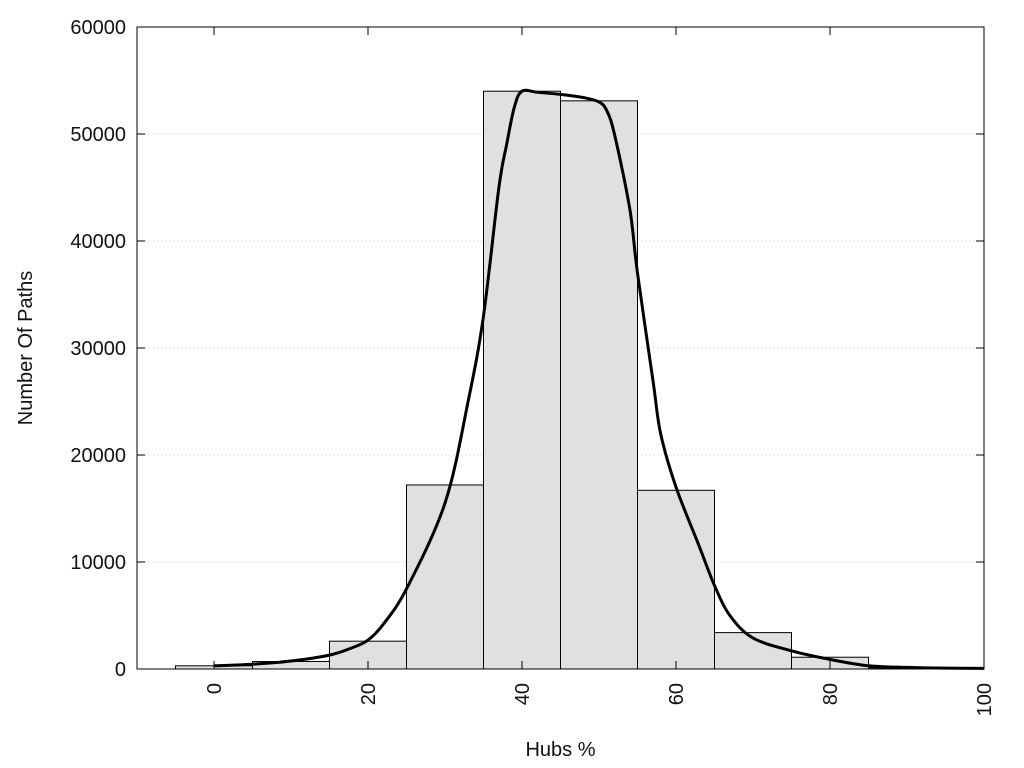 The width and height of the screenshot is (1024, 768). What do you see at coordinates (677, 694) in the screenshot?
I see `x-tick-label: 60` at bounding box center [677, 694].